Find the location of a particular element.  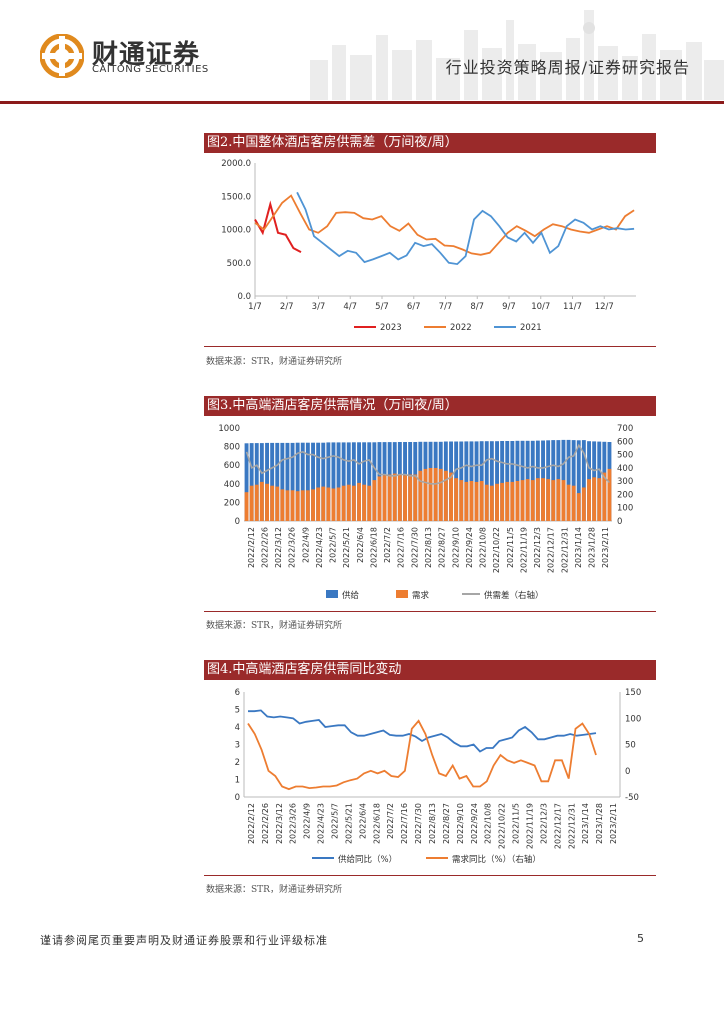

x-tick-label: 2022/10/8 is located at coordinates (488, 823).